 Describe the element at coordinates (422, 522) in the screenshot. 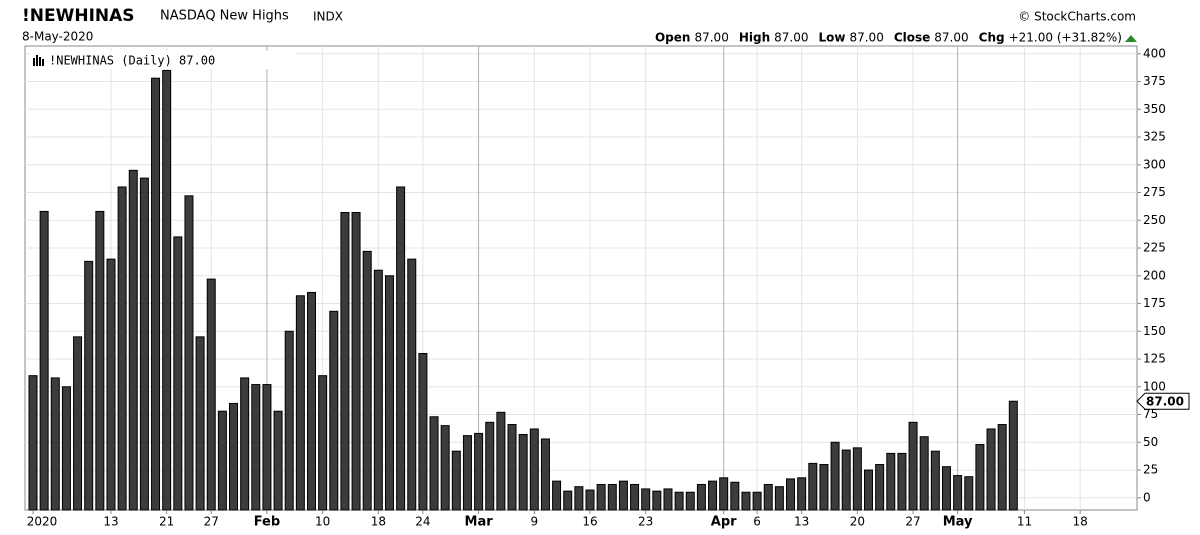

I see `x-tick-label: 24` at that location.